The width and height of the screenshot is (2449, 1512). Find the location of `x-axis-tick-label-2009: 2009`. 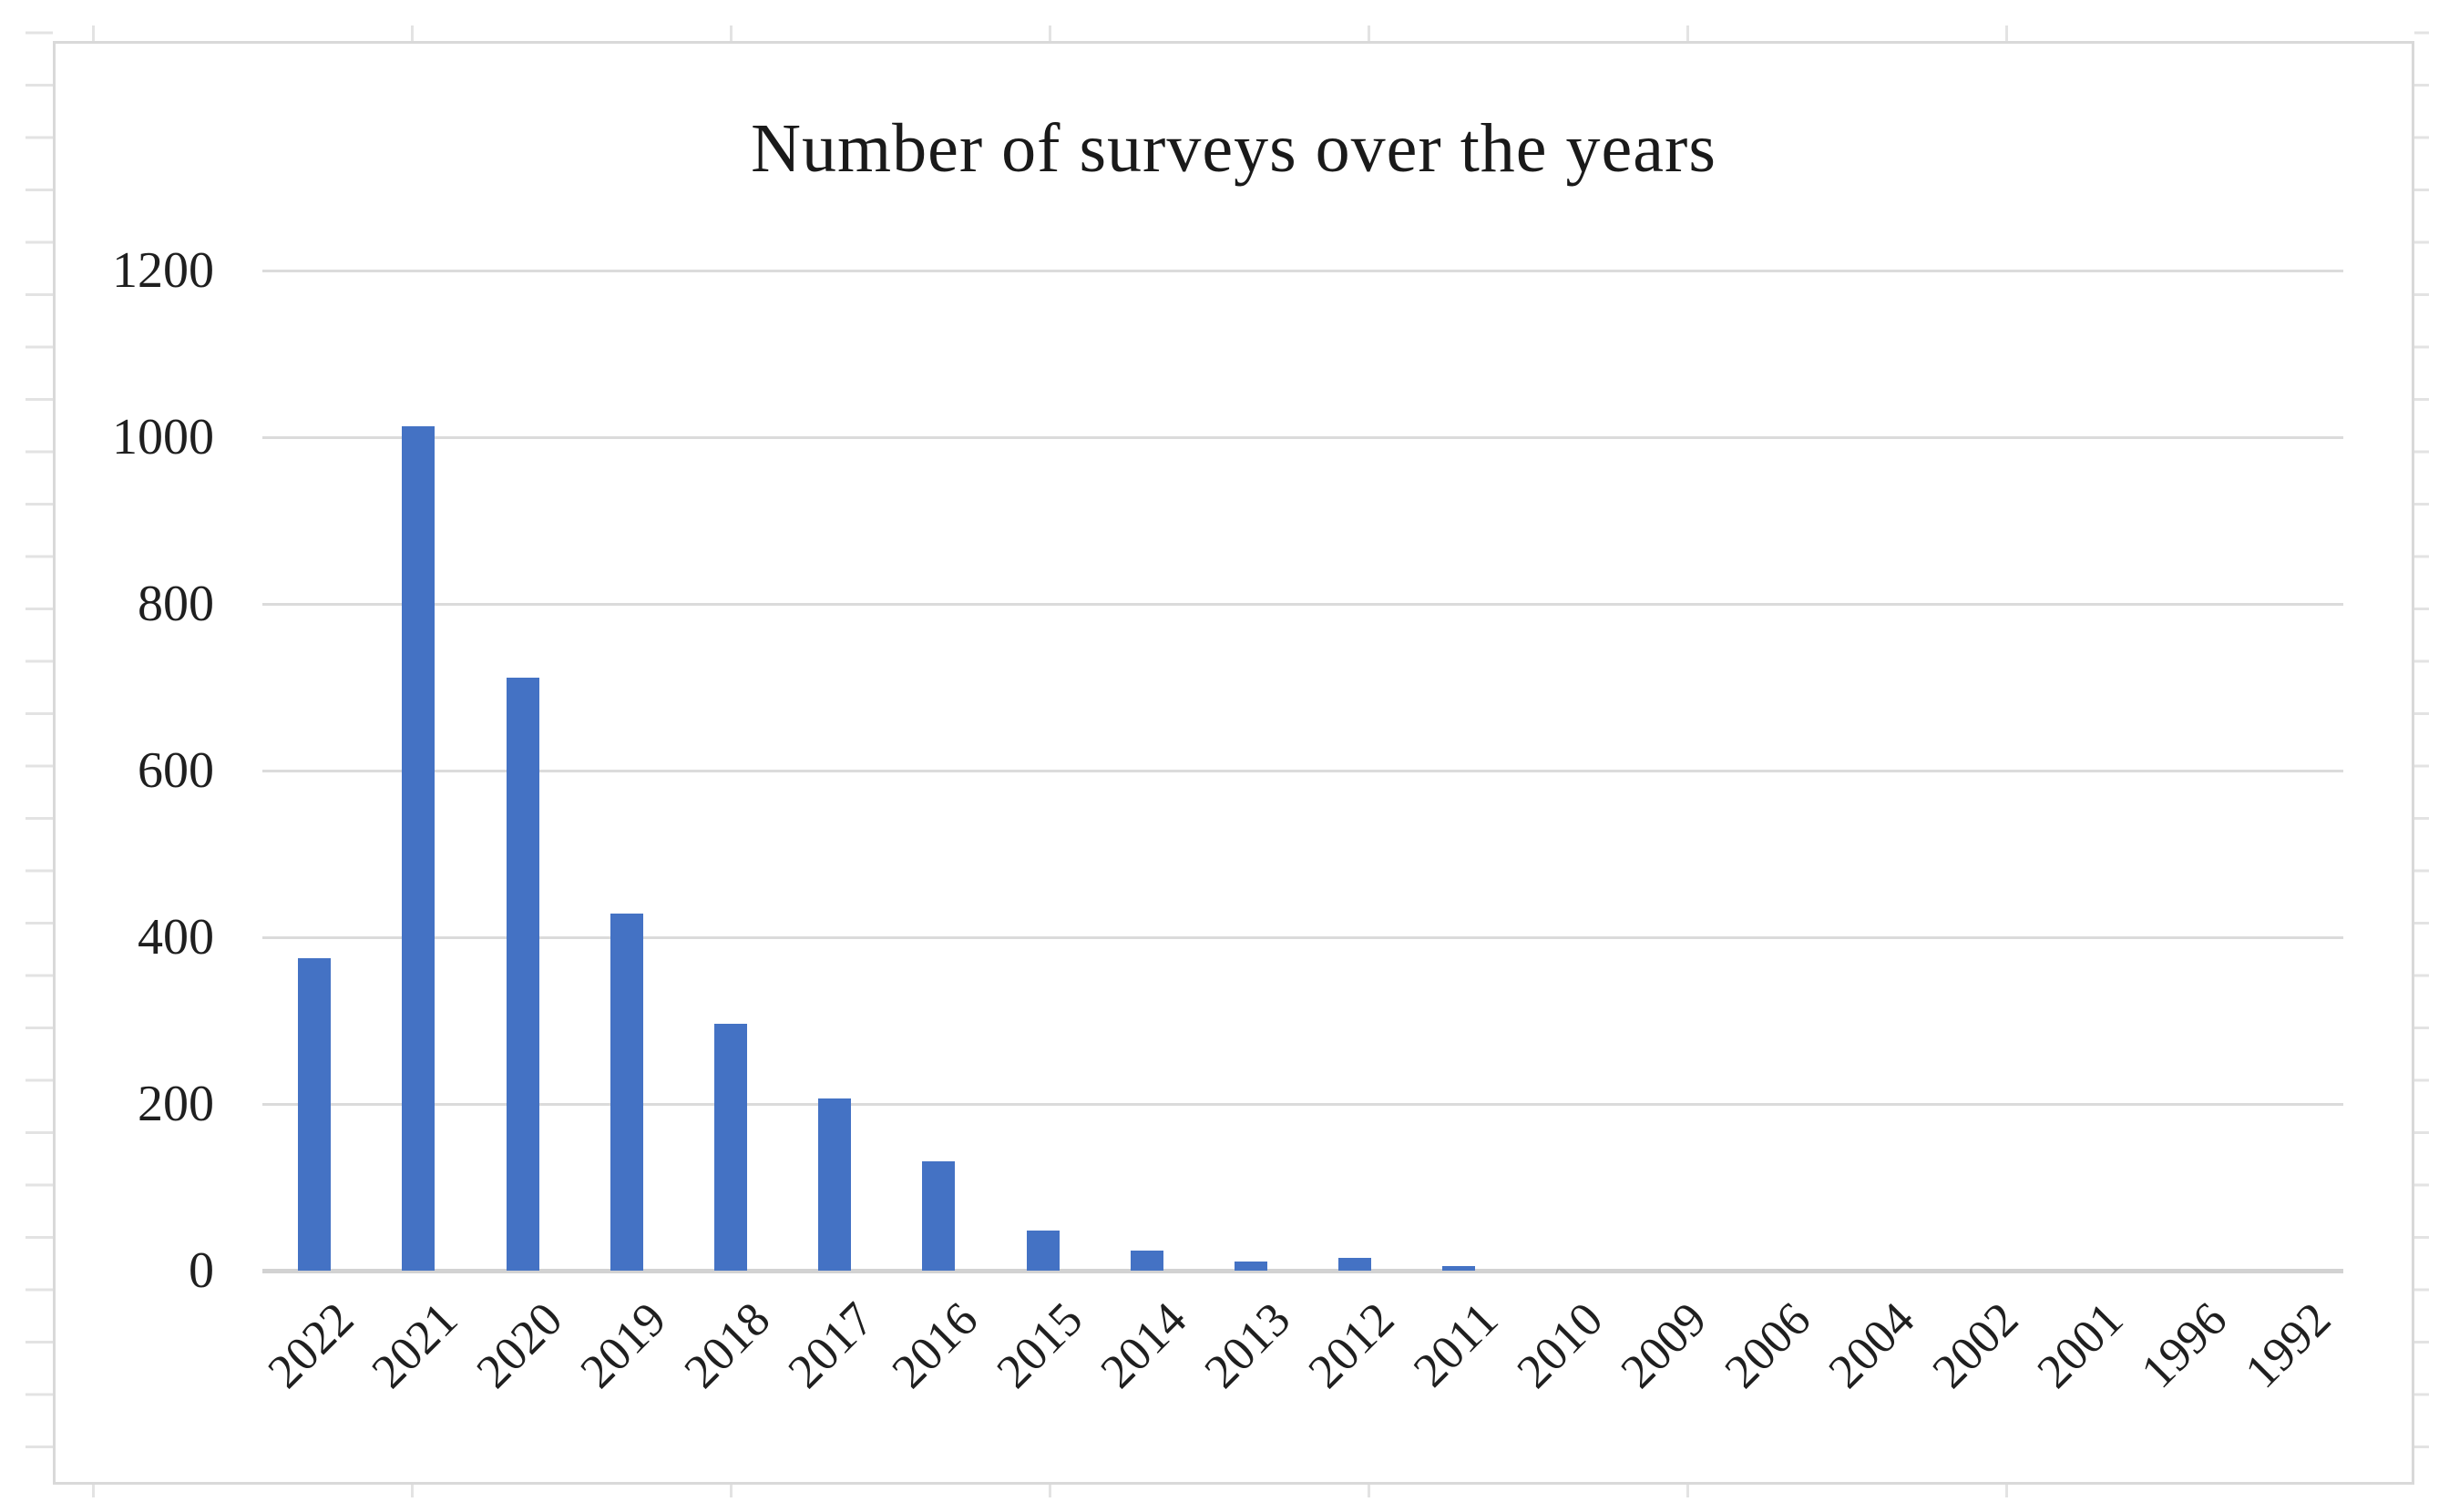

x-axis-tick-label-2009: 2009 is located at coordinates (1664, 1345).